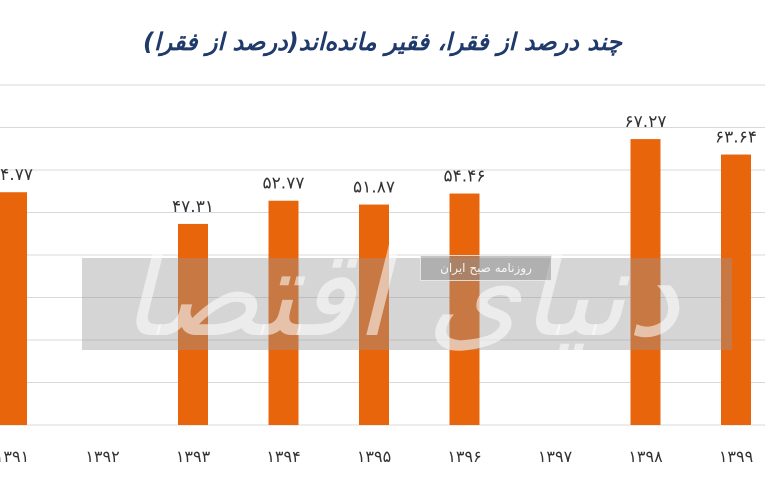 This screenshot has width=765, height=500. I want to click on x-tick-labels: ۱۳۹۱ ۱۳۹۲ ۱۳۹۳ ۱۳۹۴ ۱۳۹۵ ۱۳۹۶ ۱۳۹۷ ۱۳۹۸ ۱۳۹۹, so click(376, 456).